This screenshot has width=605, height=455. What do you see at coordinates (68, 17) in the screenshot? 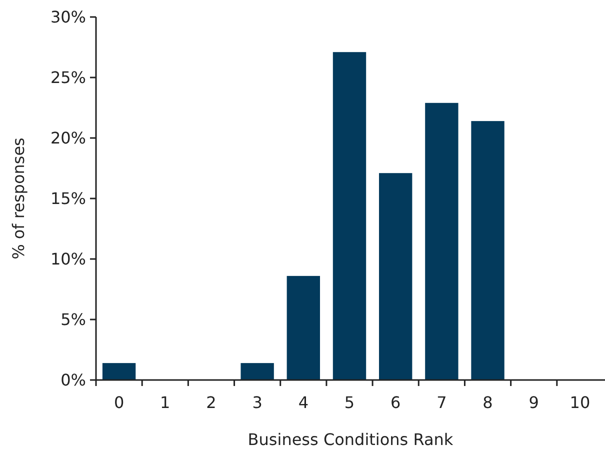
I see `y-tick-label: 30%` at bounding box center [68, 17].